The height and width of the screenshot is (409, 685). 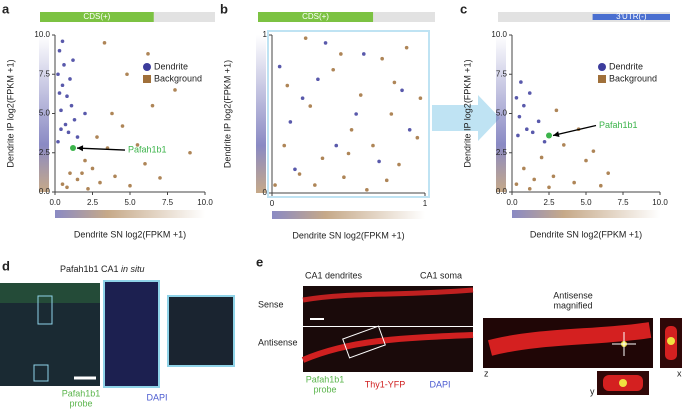 What do you see at coordinates (272, 203) in the screenshot?
I see `x-tick-label: 0` at bounding box center [272, 203].